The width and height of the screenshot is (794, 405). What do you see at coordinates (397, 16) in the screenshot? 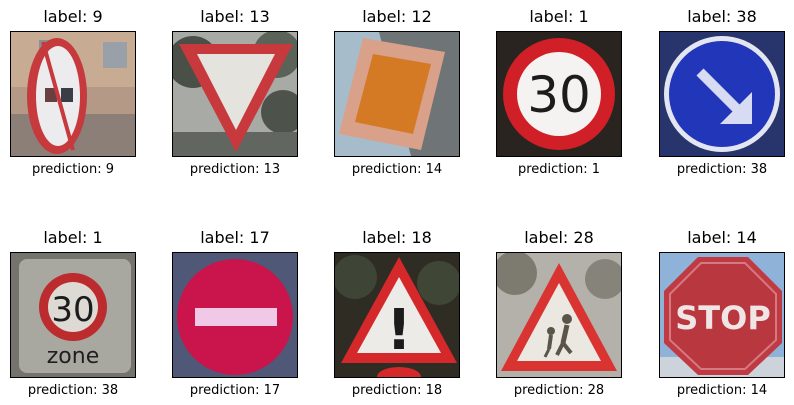
I see `true-label: label: 12` at bounding box center [397, 16].